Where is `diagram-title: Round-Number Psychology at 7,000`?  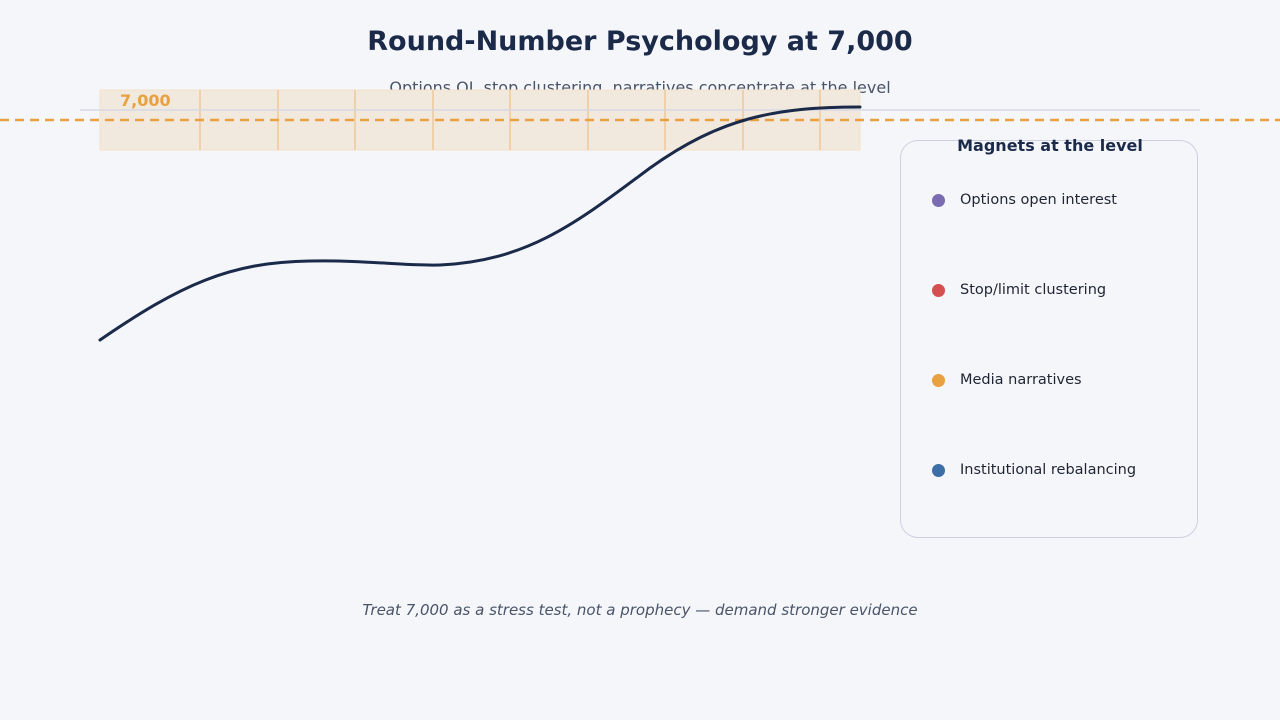
diagram-title: Round-Number Psychology at 7,000 is located at coordinates (640, 41).